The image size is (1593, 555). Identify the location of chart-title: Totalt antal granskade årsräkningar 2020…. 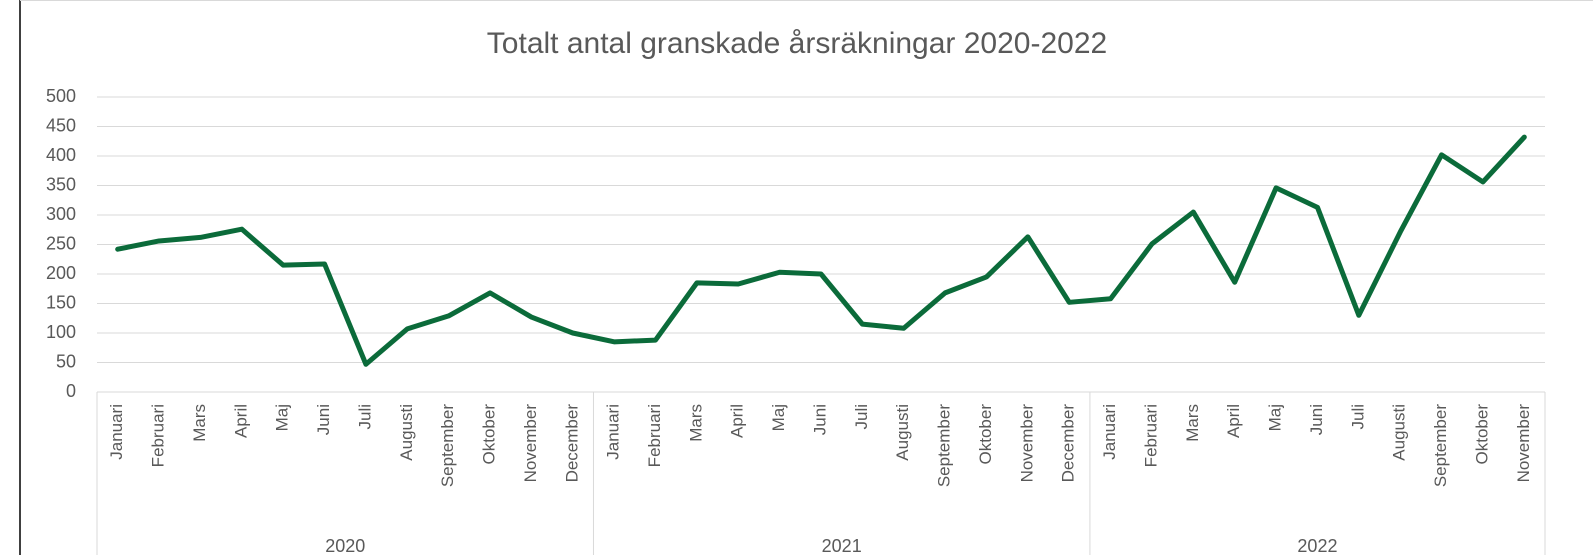
(797, 43).